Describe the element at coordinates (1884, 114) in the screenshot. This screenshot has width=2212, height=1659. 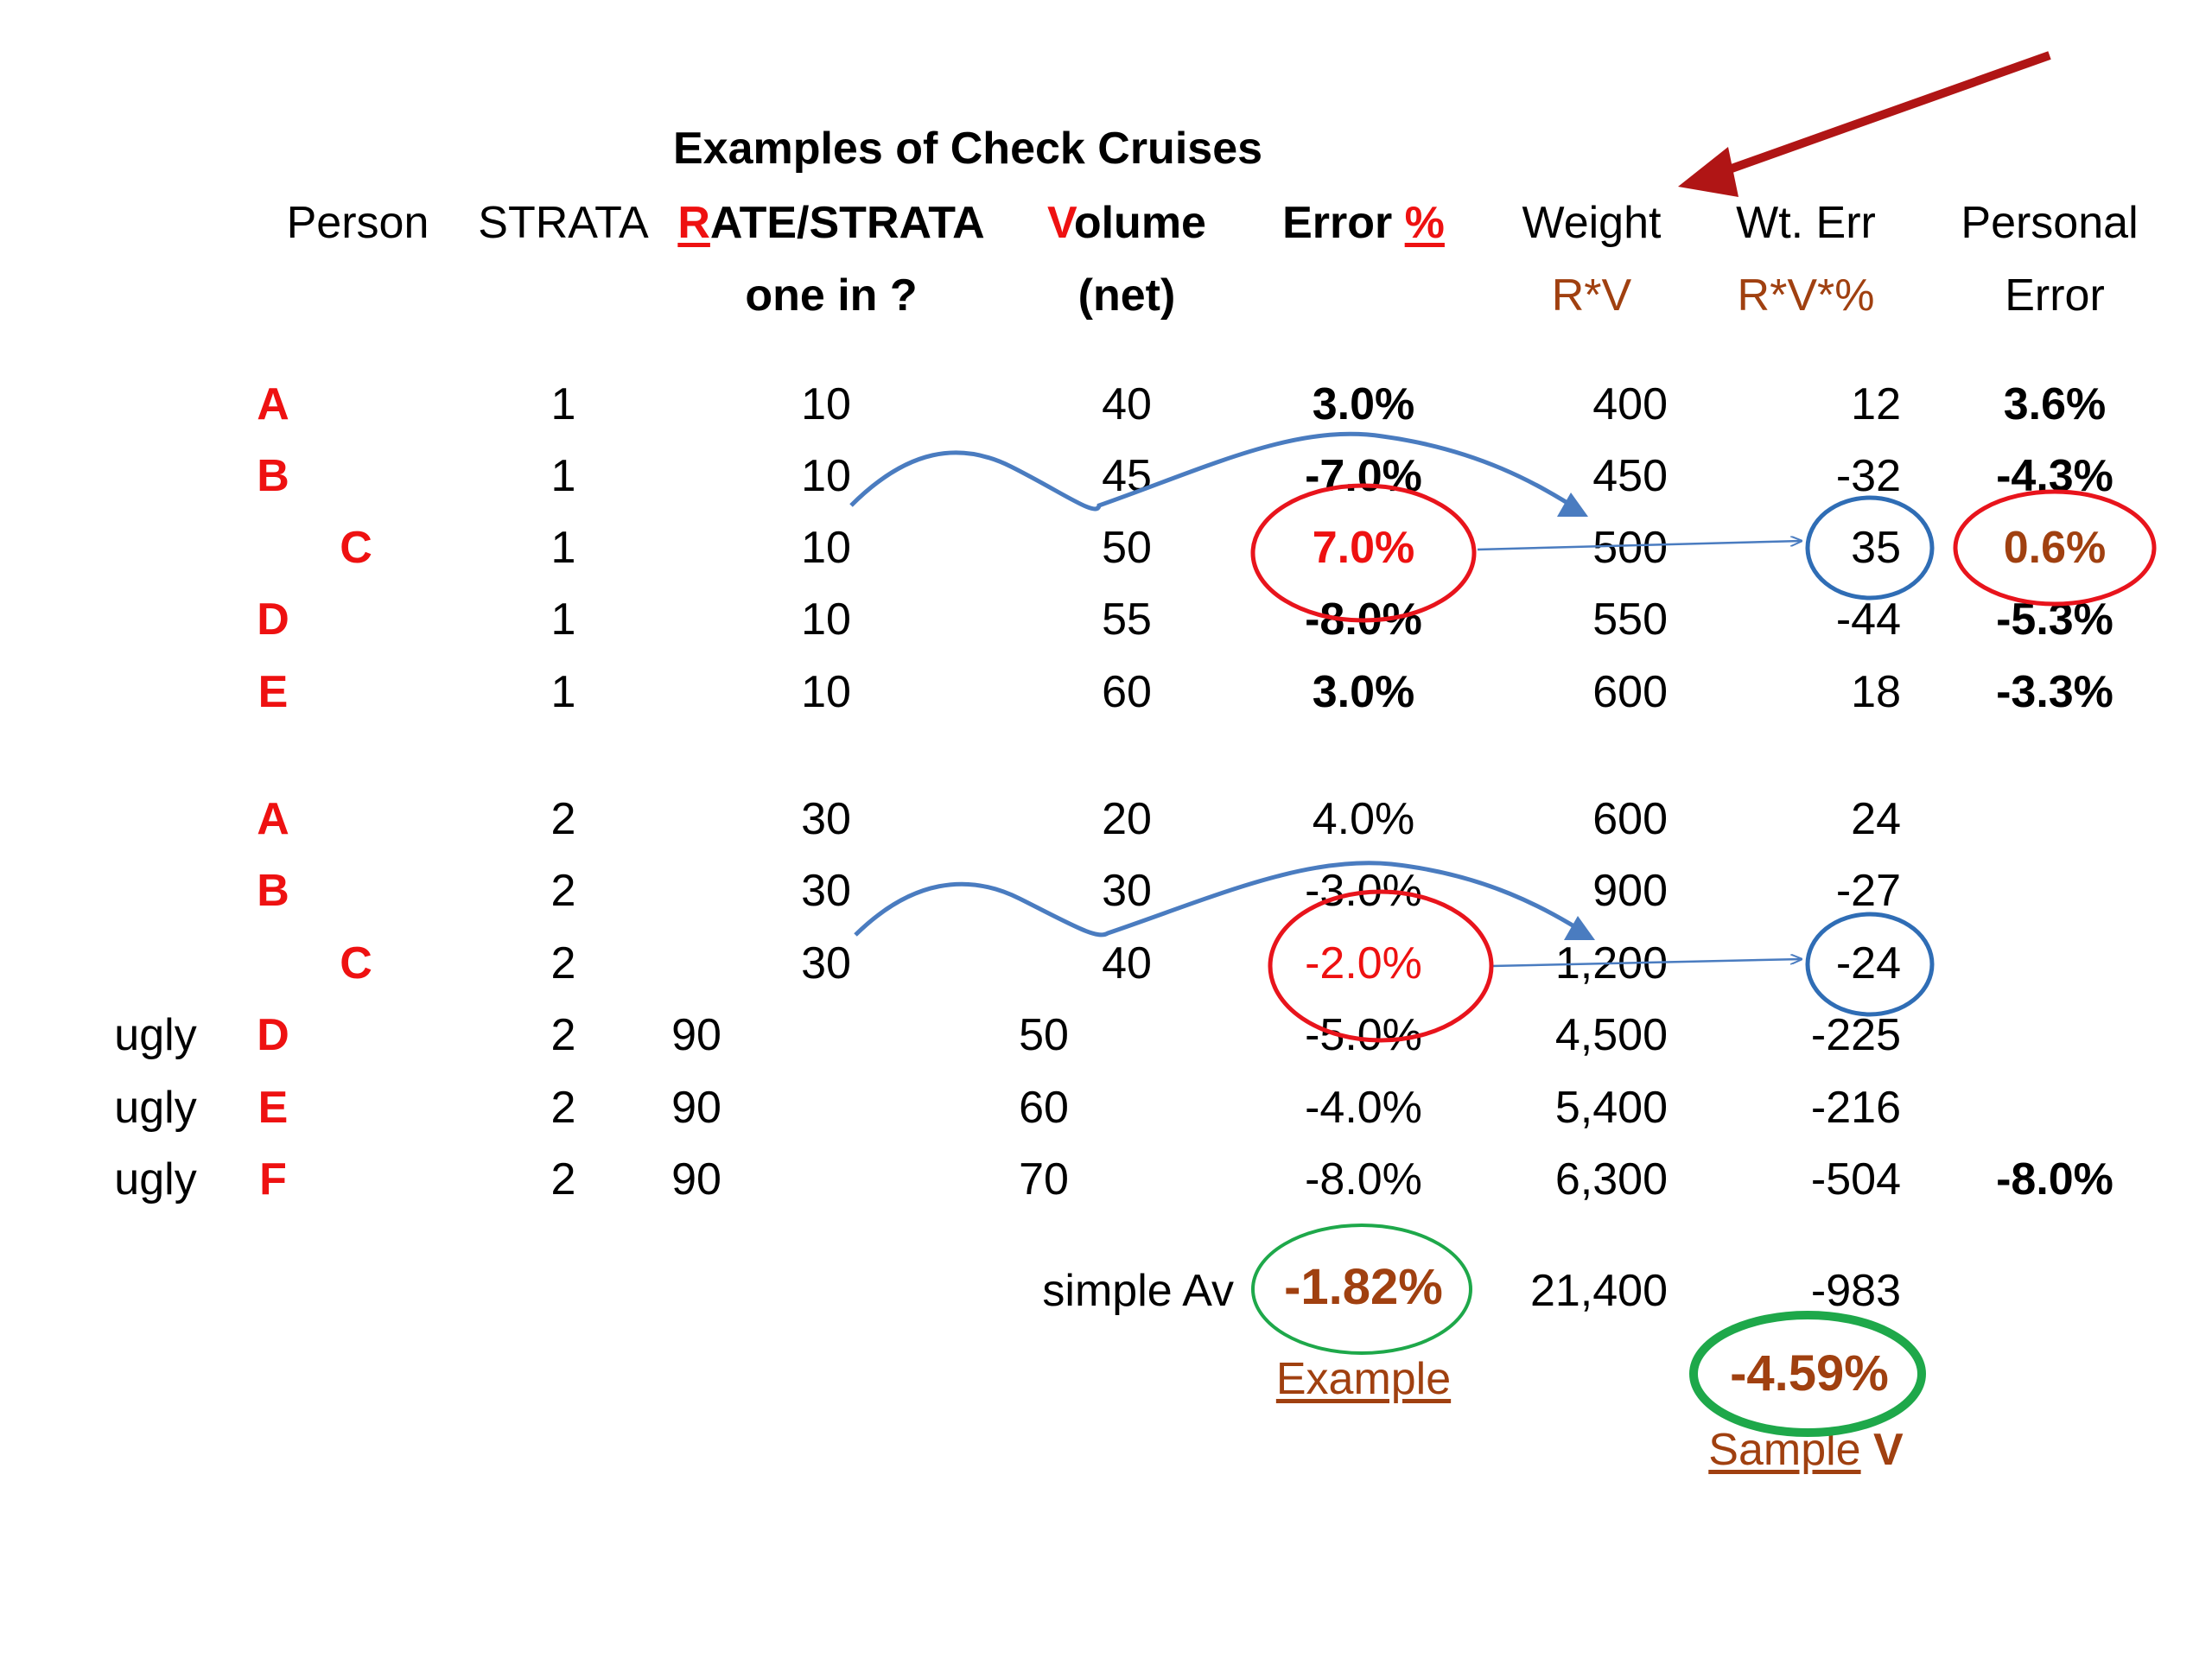
I see `red-pointer-arrow-line` at that location.